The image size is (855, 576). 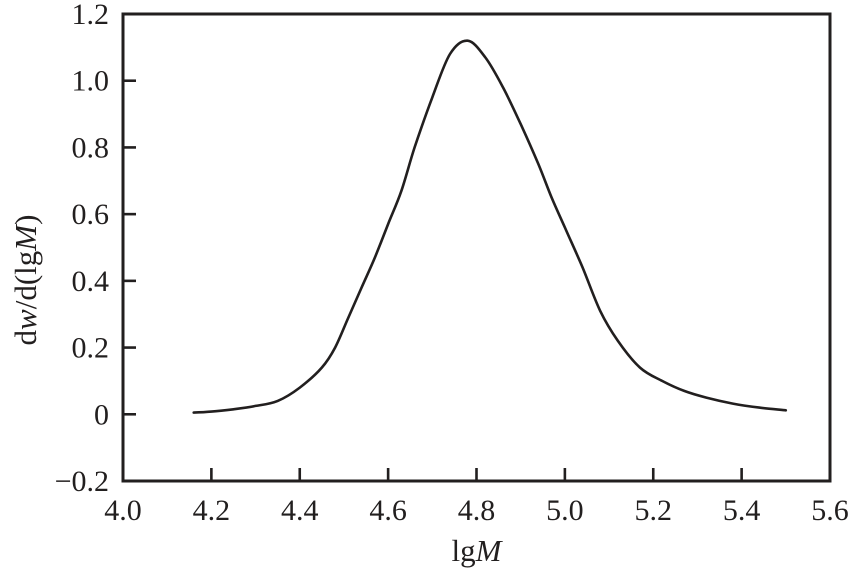 What do you see at coordinates (830, 510) in the screenshot?
I see `x-tick-label: 5.6` at bounding box center [830, 510].